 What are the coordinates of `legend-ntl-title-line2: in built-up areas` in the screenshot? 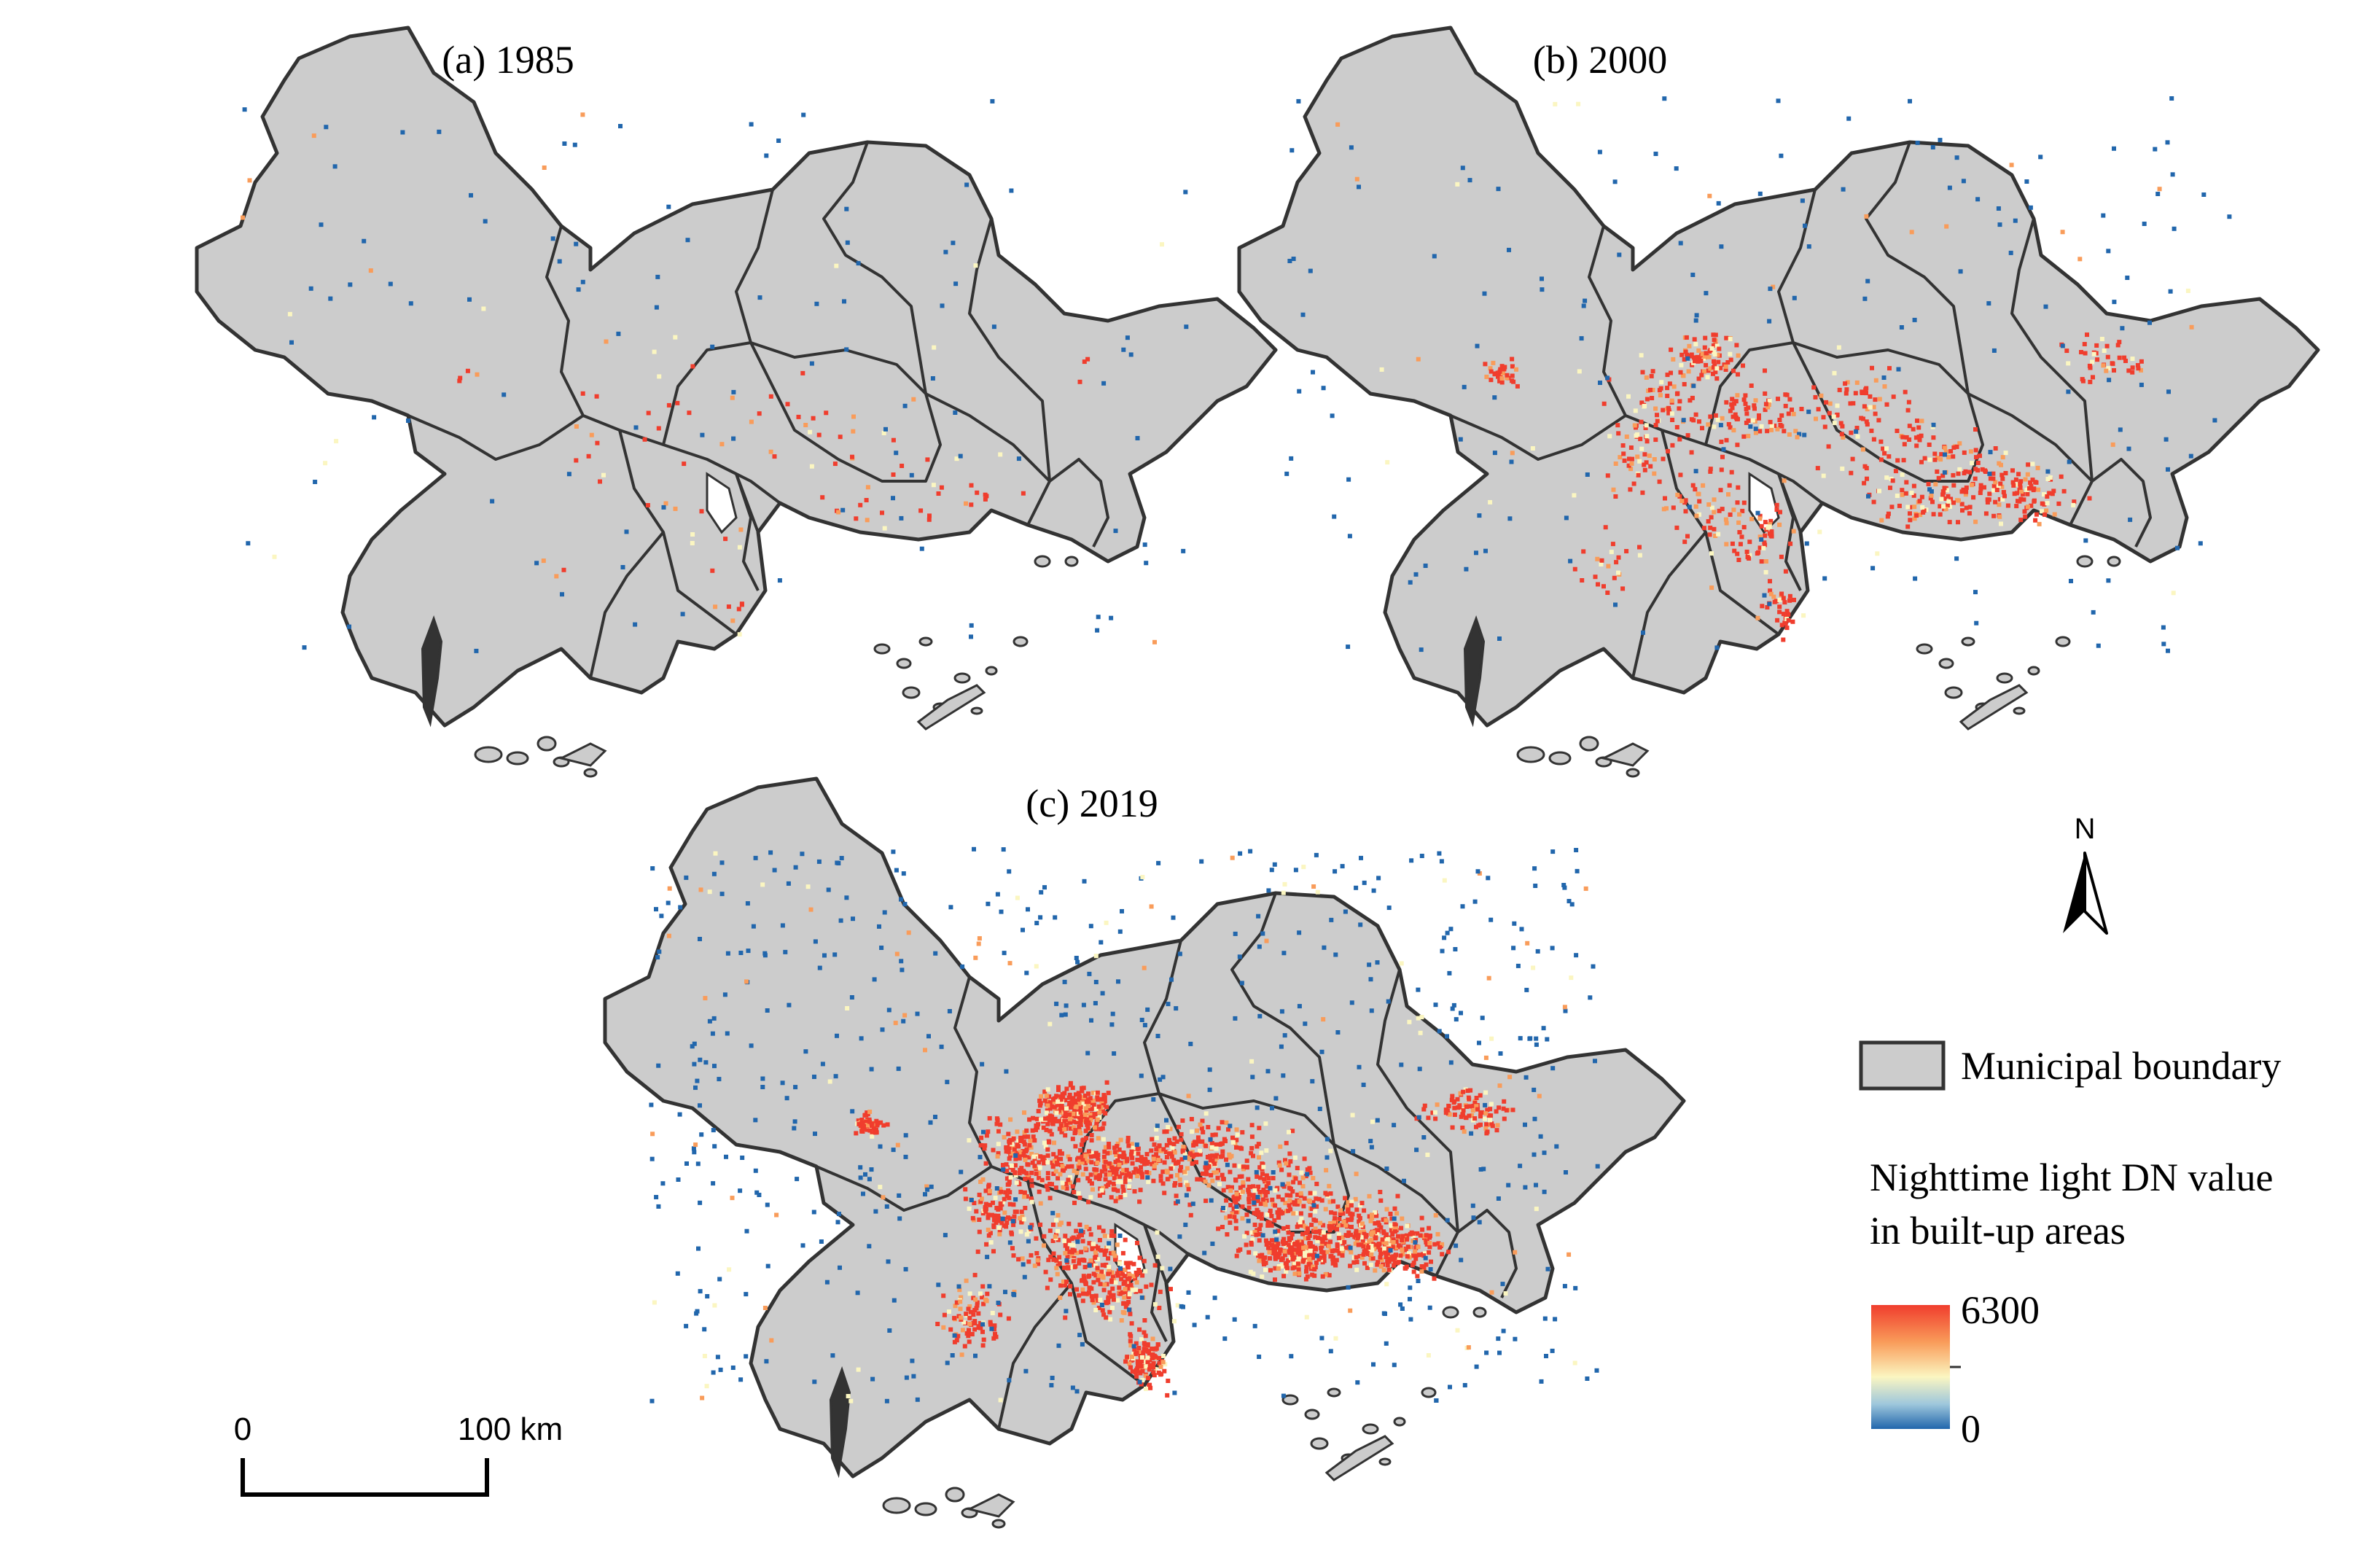 It's located at (1998, 1231).